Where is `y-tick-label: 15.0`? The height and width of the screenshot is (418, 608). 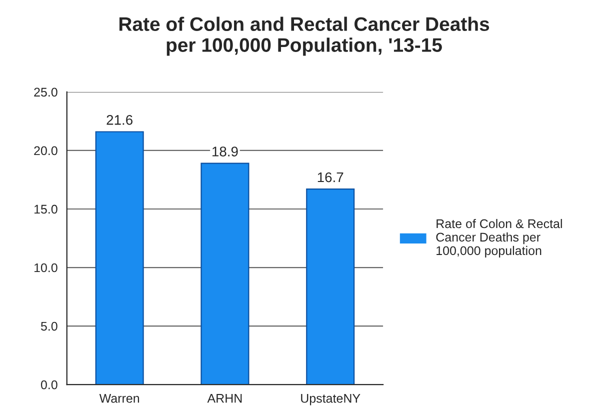 y-tick-label: 15.0 is located at coordinates (46, 209).